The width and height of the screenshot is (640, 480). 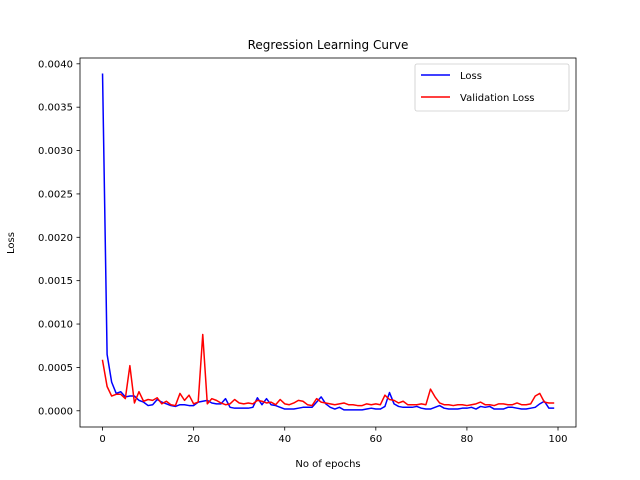 I want to click on series-line-validation-loss, so click(x=328, y=370).